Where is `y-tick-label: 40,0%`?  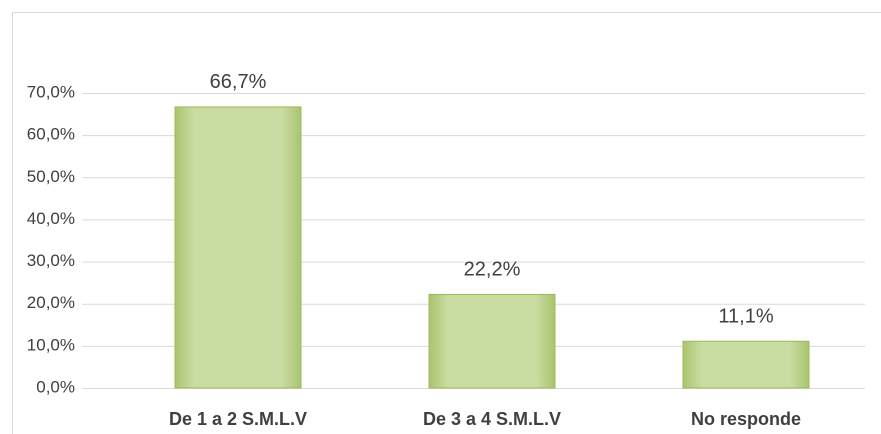 y-tick-label: 40,0% is located at coordinates (51, 218).